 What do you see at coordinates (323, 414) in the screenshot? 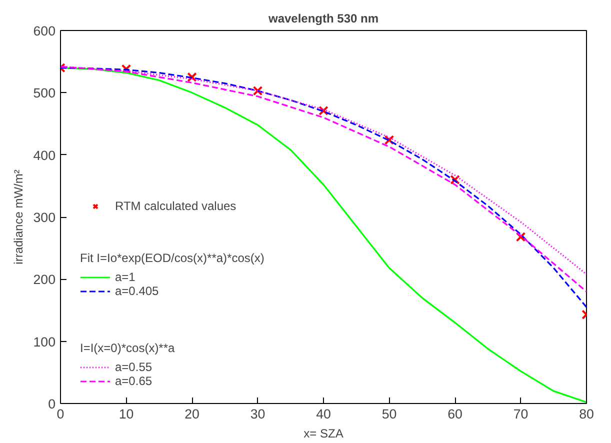
I see `x-tick-label: 40` at bounding box center [323, 414].